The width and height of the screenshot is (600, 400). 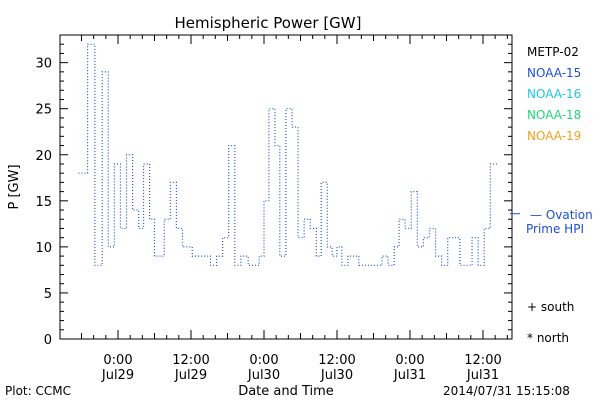 What do you see at coordinates (43, 156) in the screenshot?
I see `y-tick-label: 20` at bounding box center [43, 156].